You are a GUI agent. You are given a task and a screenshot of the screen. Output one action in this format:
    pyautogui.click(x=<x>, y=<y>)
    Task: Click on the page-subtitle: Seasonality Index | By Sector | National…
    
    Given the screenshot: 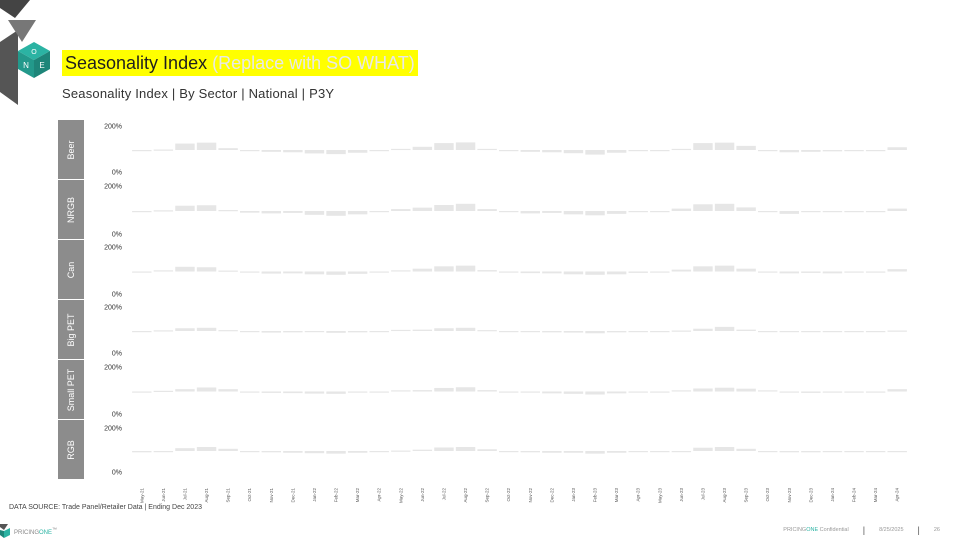 What is the action you would take?
    pyautogui.click(x=198, y=93)
    